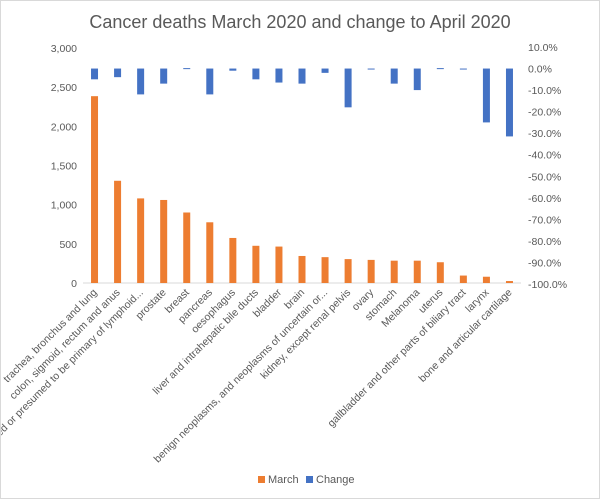  What do you see at coordinates (544, 134) in the screenshot?
I see `y-secondary-tick-label: -30.0%` at bounding box center [544, 134].